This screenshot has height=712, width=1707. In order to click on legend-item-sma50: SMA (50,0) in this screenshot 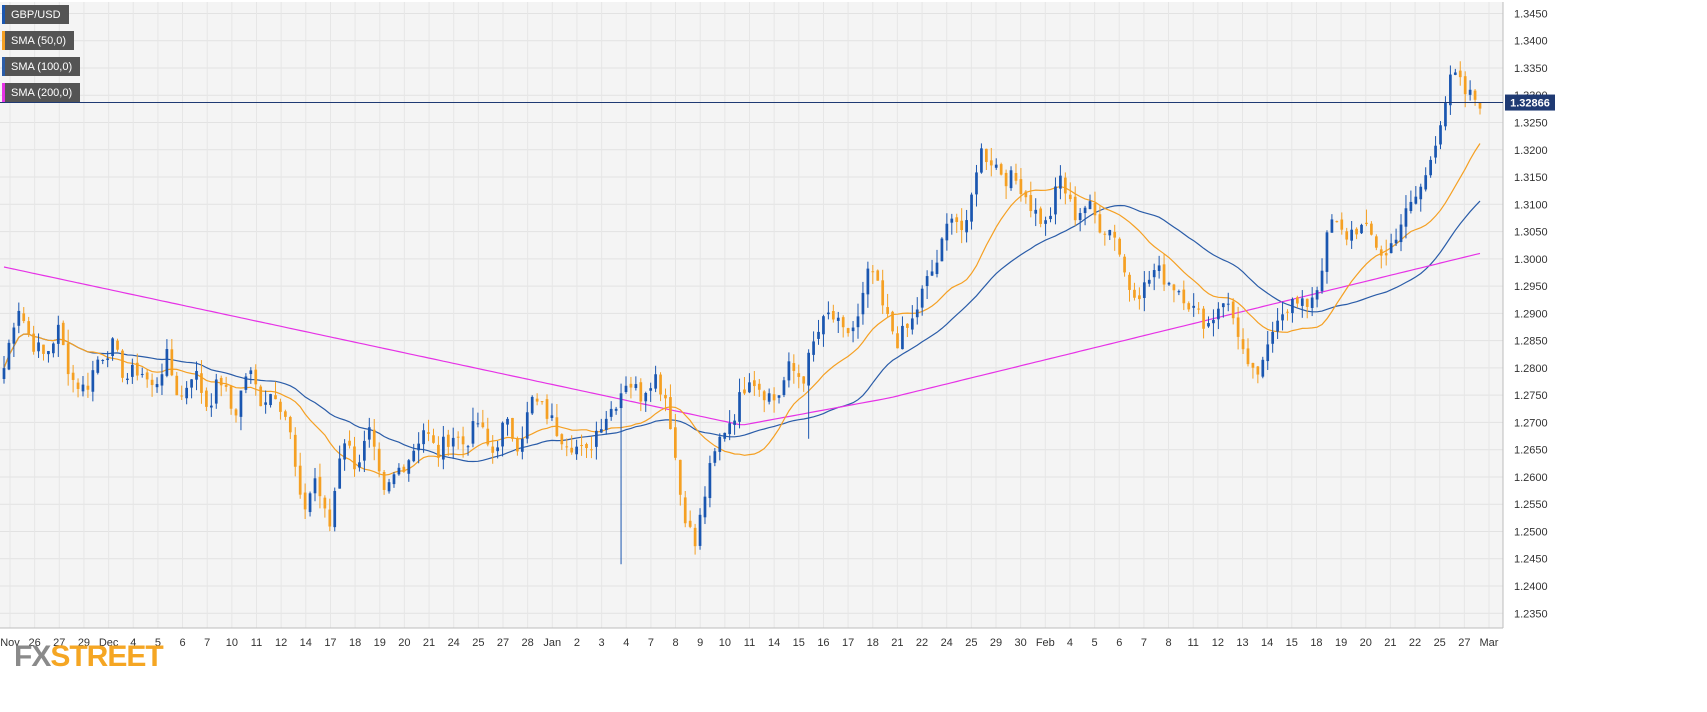, I will do `click(38, 40)`.